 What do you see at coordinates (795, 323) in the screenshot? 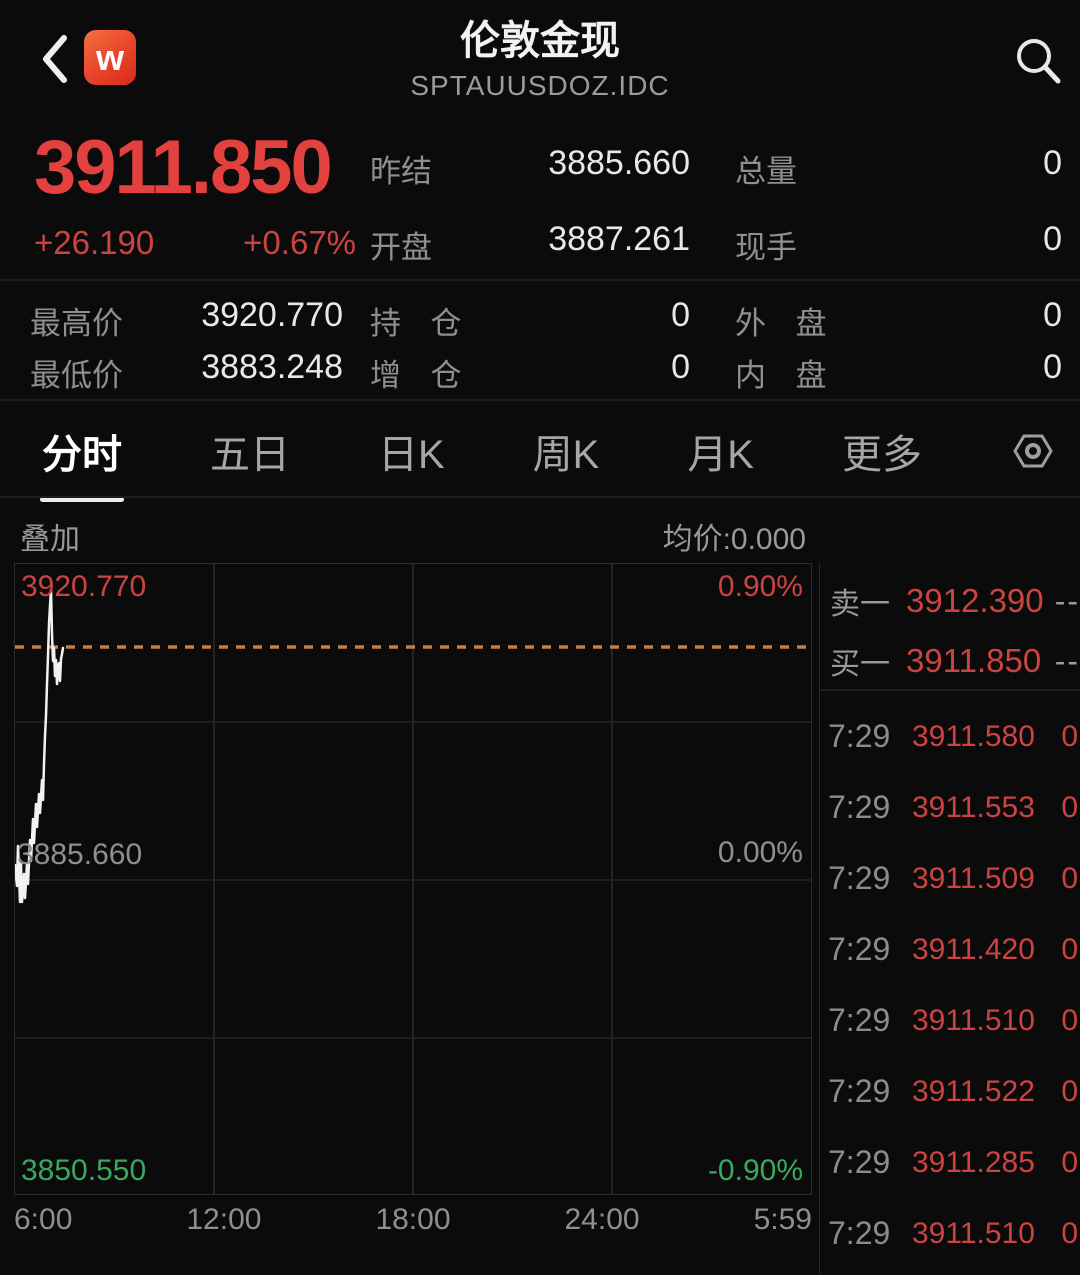
I see `outer-volume-label: 外盘` at bounding box center [795, 323].